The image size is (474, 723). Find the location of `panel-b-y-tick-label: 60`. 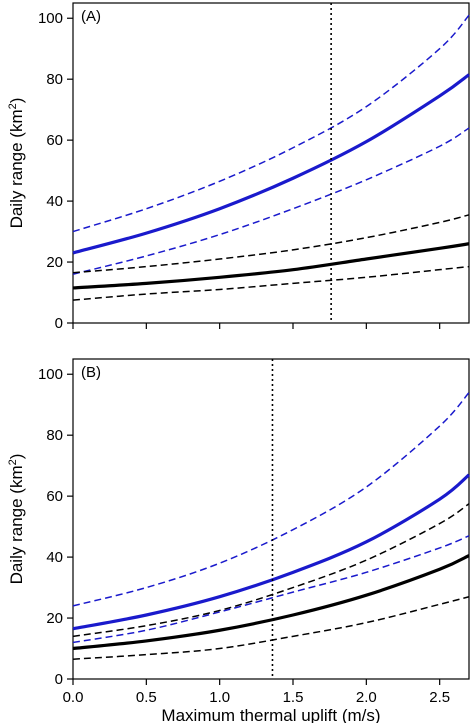

panel-b-y-tick-label: 60 is located at coordinates (54, 496).